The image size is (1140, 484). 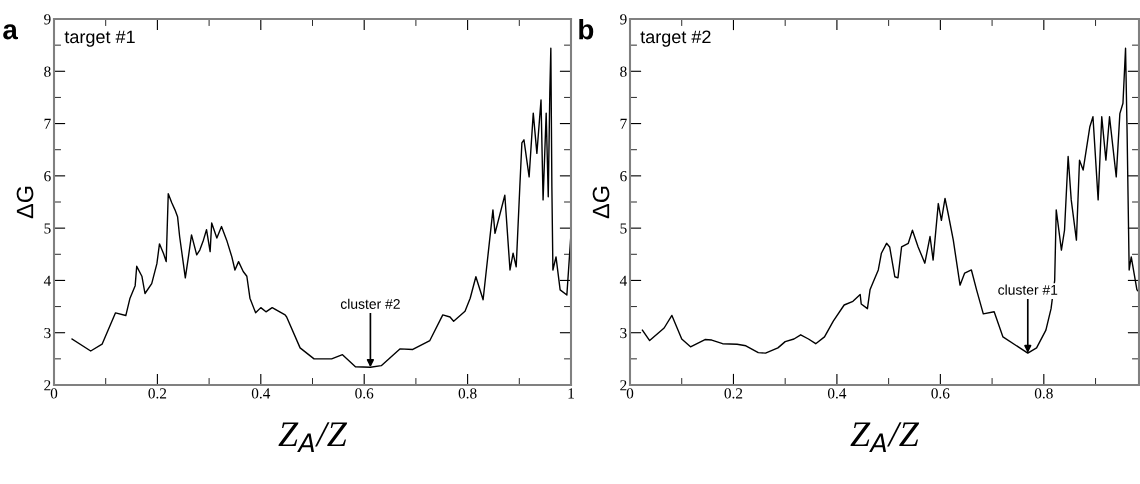 What do you see at coordinates (571, 393) in the screenshot?
I see `x-tick-label: 1` at bounding box center [571, 393].